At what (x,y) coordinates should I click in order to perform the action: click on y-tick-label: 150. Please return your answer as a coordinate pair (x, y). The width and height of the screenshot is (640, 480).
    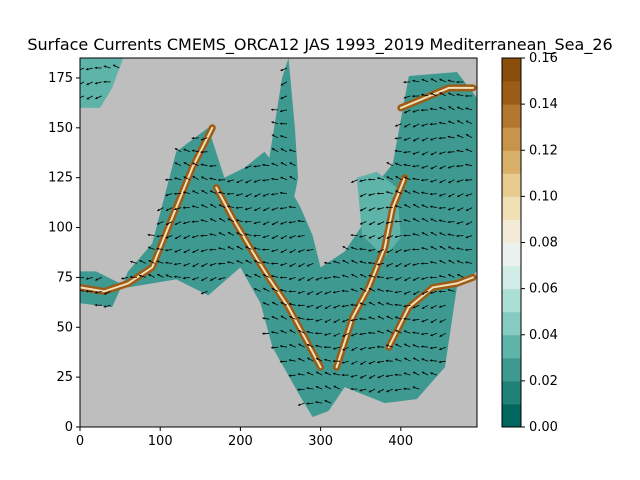
    Looking at the image, I should click on (60, 128).